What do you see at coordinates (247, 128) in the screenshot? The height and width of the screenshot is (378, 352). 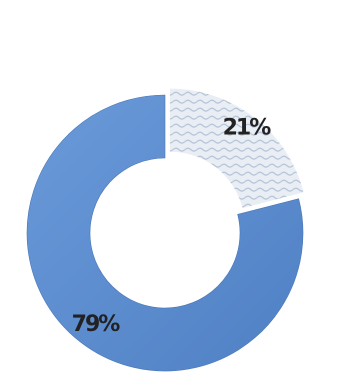 I see `slice-label-21: 21%` at bounding box center [247, 128].